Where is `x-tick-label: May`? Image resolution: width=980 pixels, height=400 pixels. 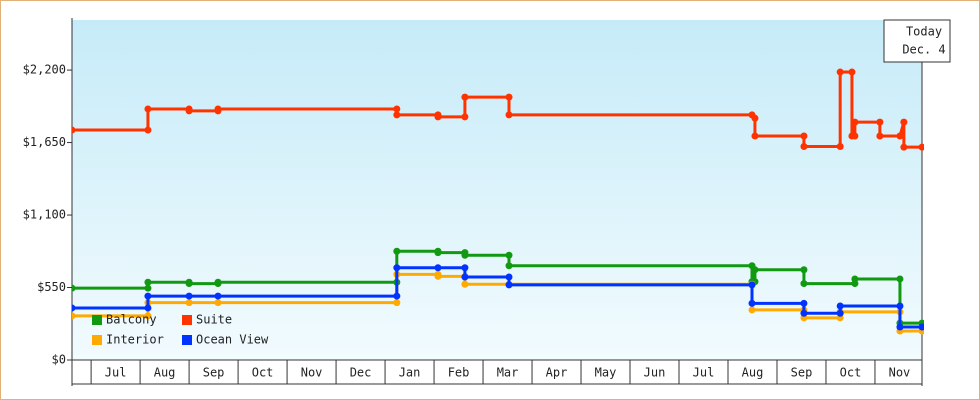 x-tick-label: May is located at coordinates (606, 373).